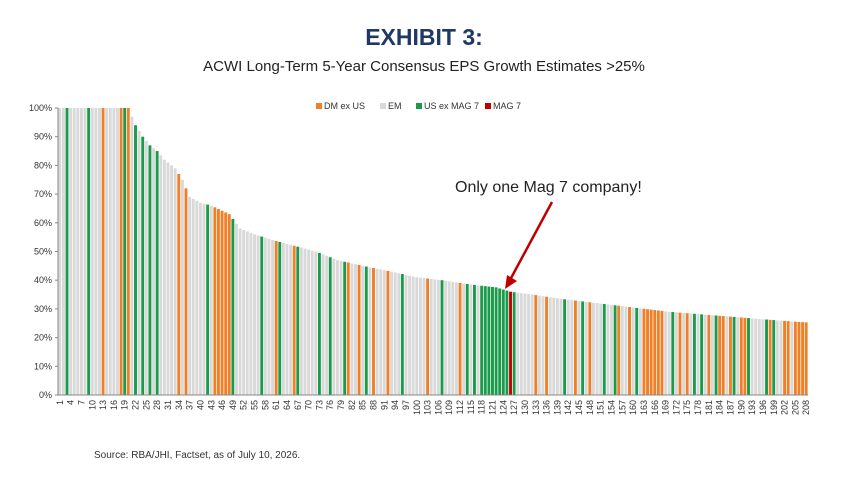 The height and width of the screenshot is (486, 848). Describe the element at coordinates (763, 407) in the screenshot. I see `x-tick-label: 196` at that location.